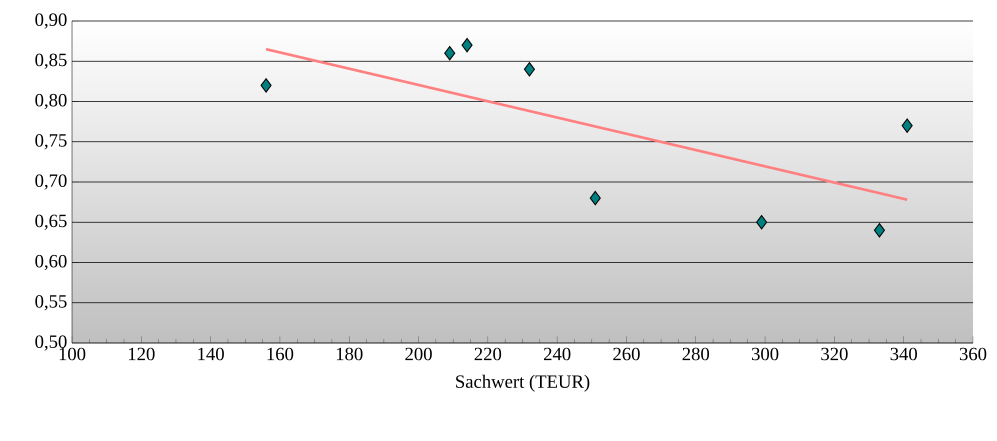  Describe the element at coordinates (51, 182) in the screenshot. I see `y-tick-label: 0,70` at that location.